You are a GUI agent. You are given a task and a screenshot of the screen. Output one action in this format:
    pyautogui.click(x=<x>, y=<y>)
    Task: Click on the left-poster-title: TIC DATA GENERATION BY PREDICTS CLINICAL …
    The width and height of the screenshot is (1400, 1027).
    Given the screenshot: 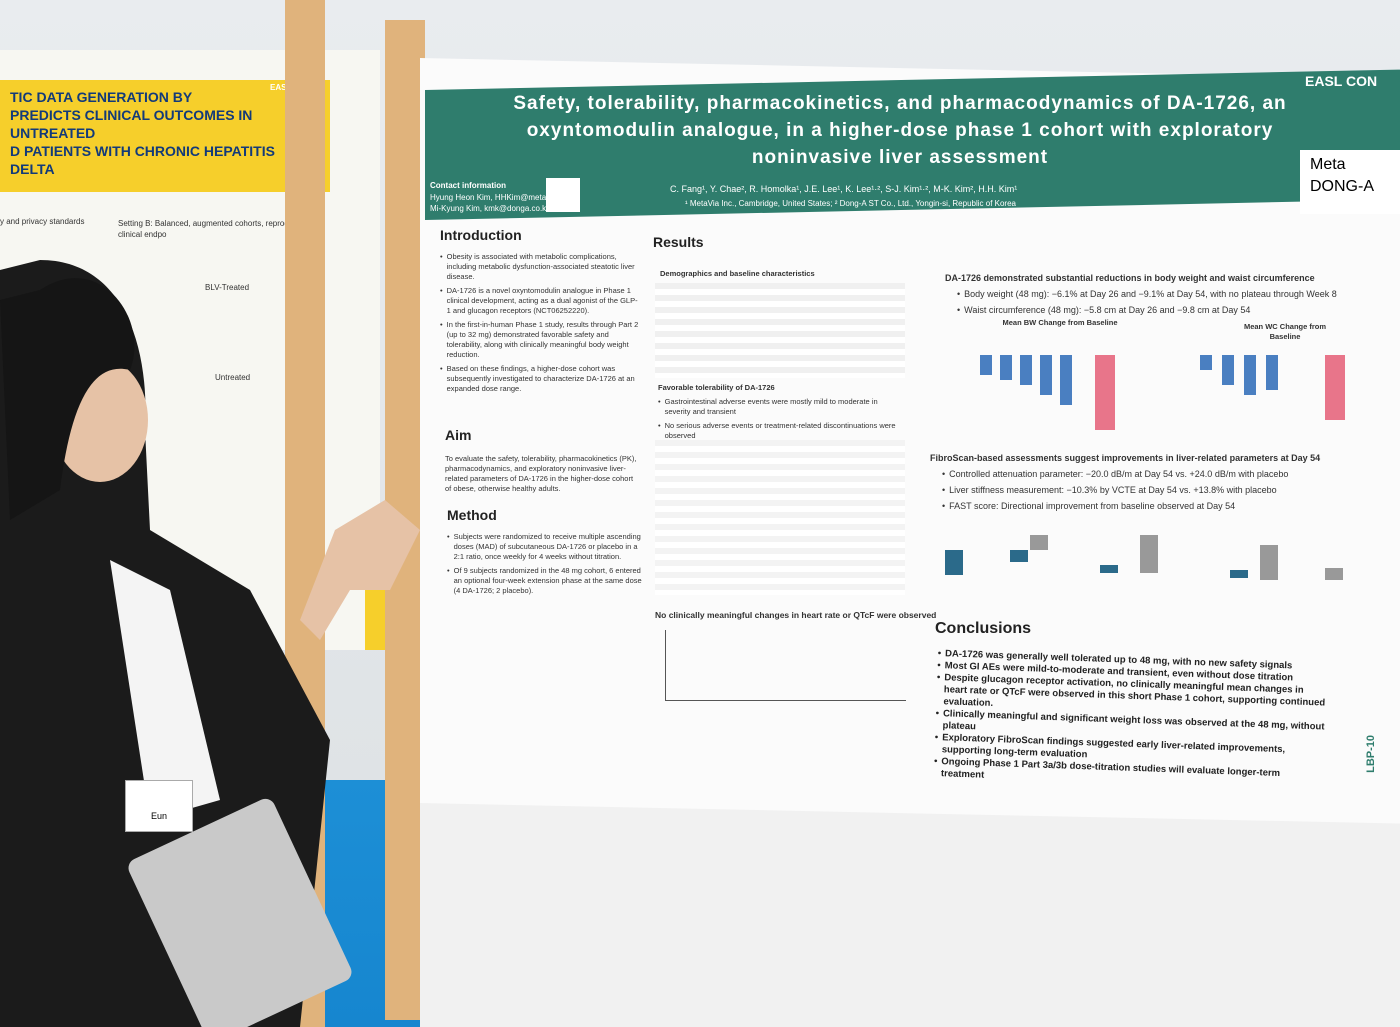 What is the action you would take?
    pyautogui.click(x=165, y=136)
    